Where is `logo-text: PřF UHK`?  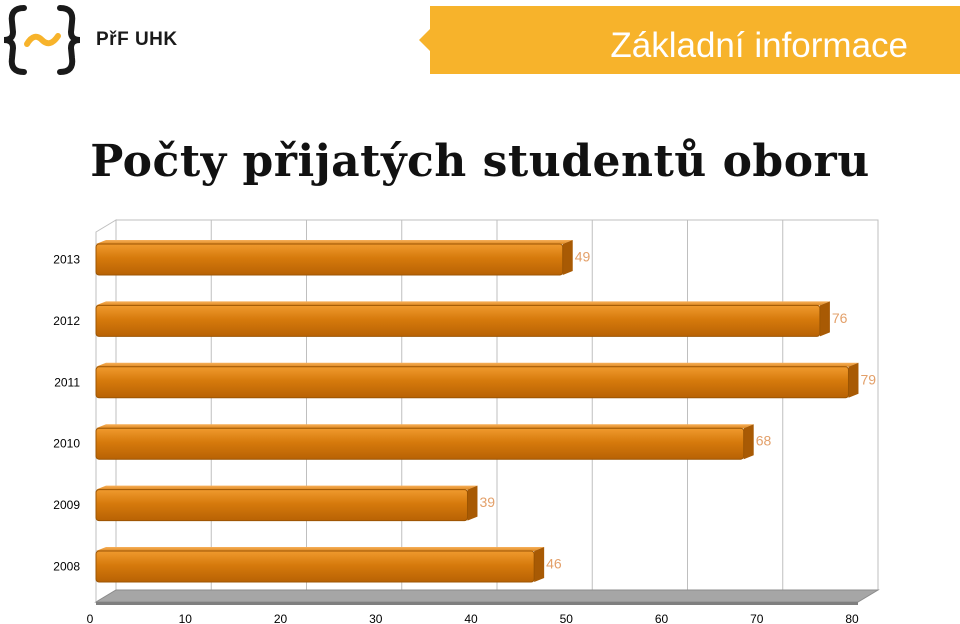 logo-text: PřF UHK is located at coordinates (137, 39).